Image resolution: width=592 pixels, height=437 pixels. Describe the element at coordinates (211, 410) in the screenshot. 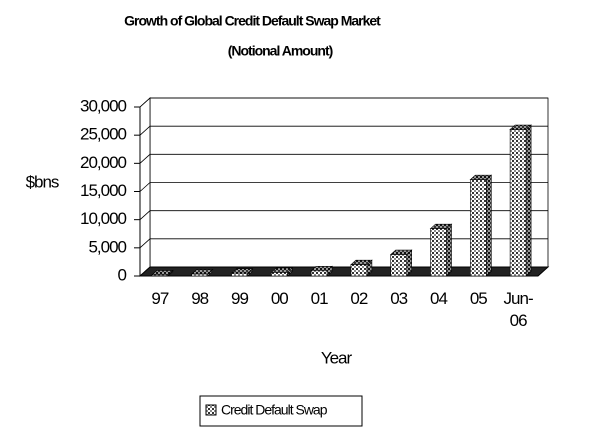

I see `legend-swatch` at that location.